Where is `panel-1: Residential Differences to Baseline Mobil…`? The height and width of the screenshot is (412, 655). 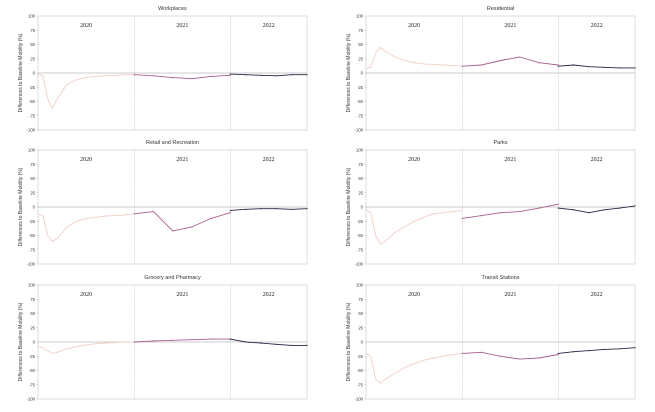 panel-1: Residential Differences to Baseline Mobil… is located at coordinates (491, 69).